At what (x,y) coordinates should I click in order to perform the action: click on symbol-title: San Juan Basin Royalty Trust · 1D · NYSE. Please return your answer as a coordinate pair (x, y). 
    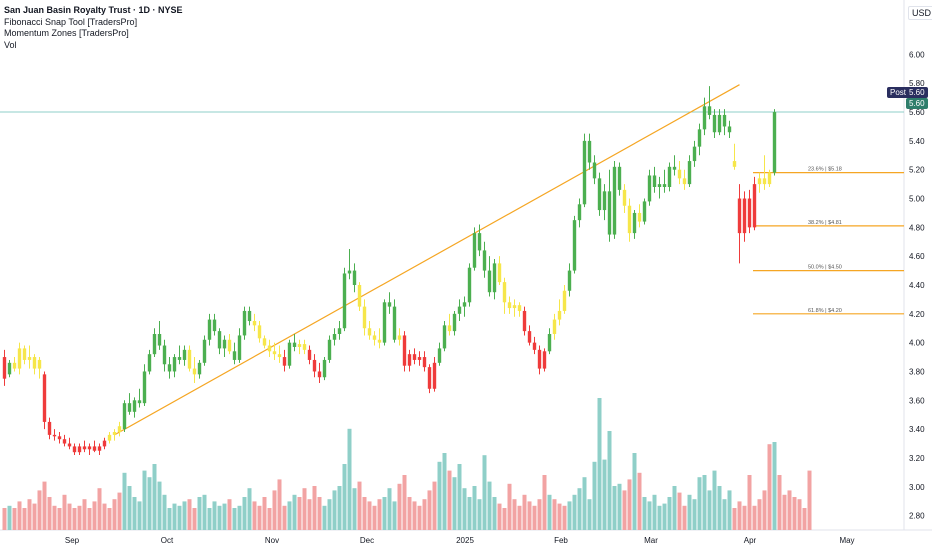
    Looking at the image, I should click on (93, 10).